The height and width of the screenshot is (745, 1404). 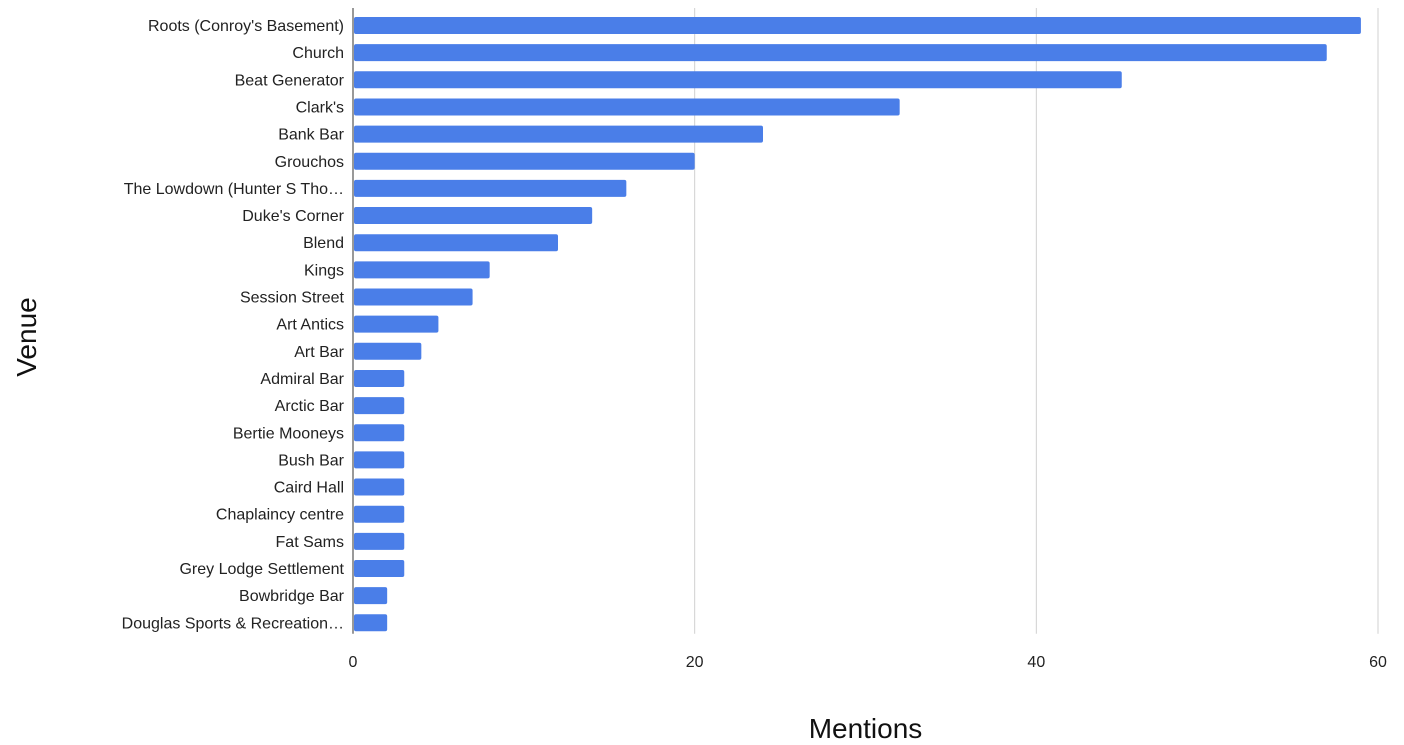 I want to click on category-label: Art Antics, so click(x=310, y=325).